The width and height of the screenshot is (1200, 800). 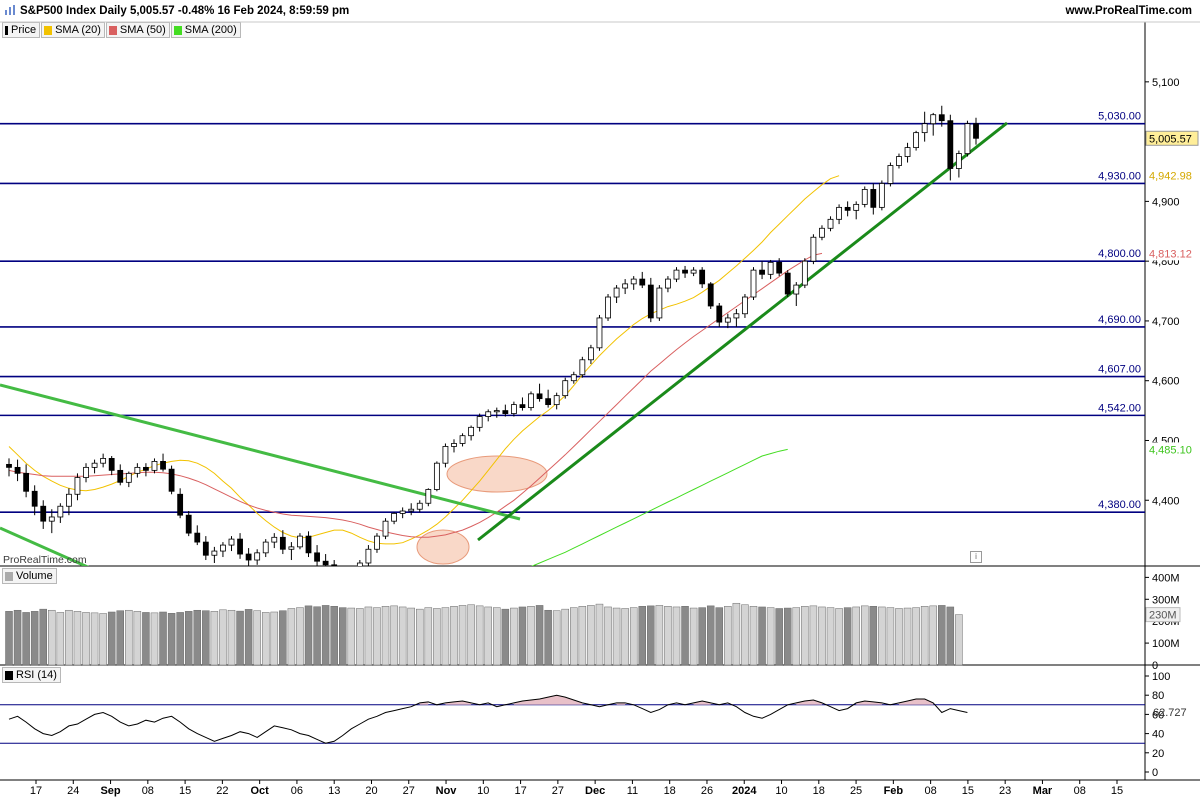 What do you see at coordinates (29, 576) in the screenshot?
I see `volume-panel-tag: Volume` at bounding box center [29, 576].